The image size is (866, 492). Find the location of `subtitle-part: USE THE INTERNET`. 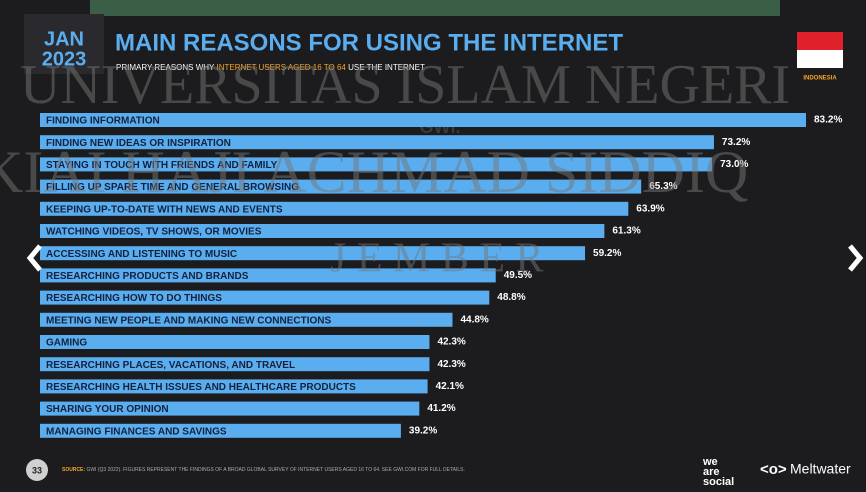

subtitle-part: USE THE INTERNET is located at coordinates (385, 67).